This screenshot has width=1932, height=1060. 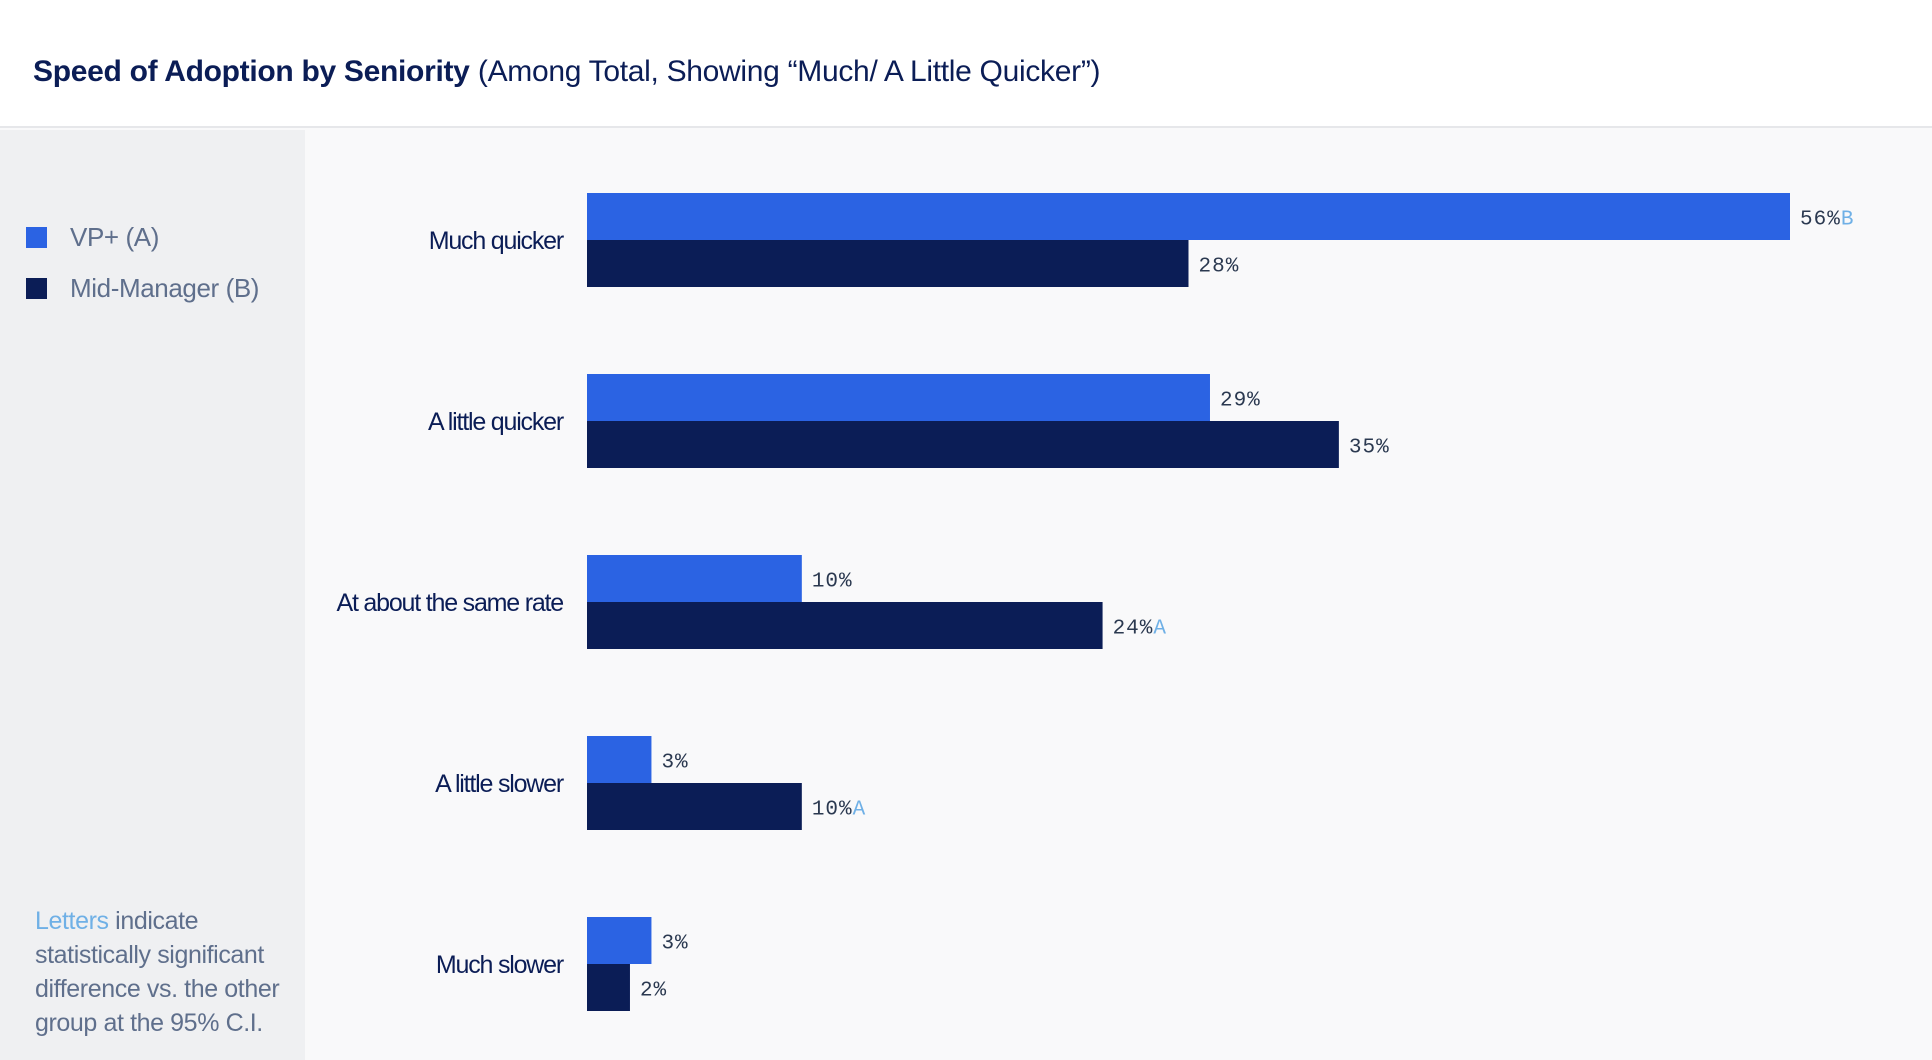 I want to click on value-label-vp-much-slower: 3%, so click(x=674, y=944).